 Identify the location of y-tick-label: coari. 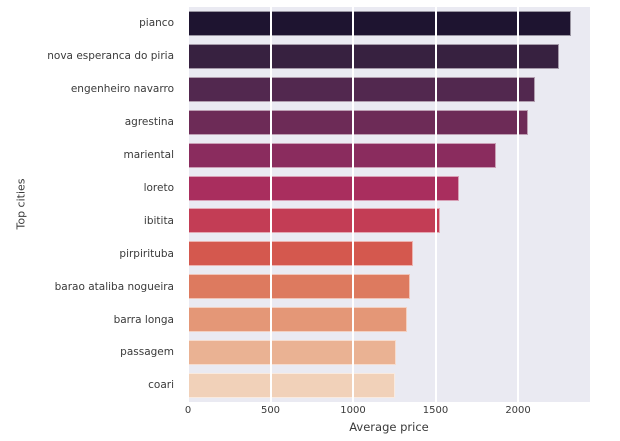
(161, 385).